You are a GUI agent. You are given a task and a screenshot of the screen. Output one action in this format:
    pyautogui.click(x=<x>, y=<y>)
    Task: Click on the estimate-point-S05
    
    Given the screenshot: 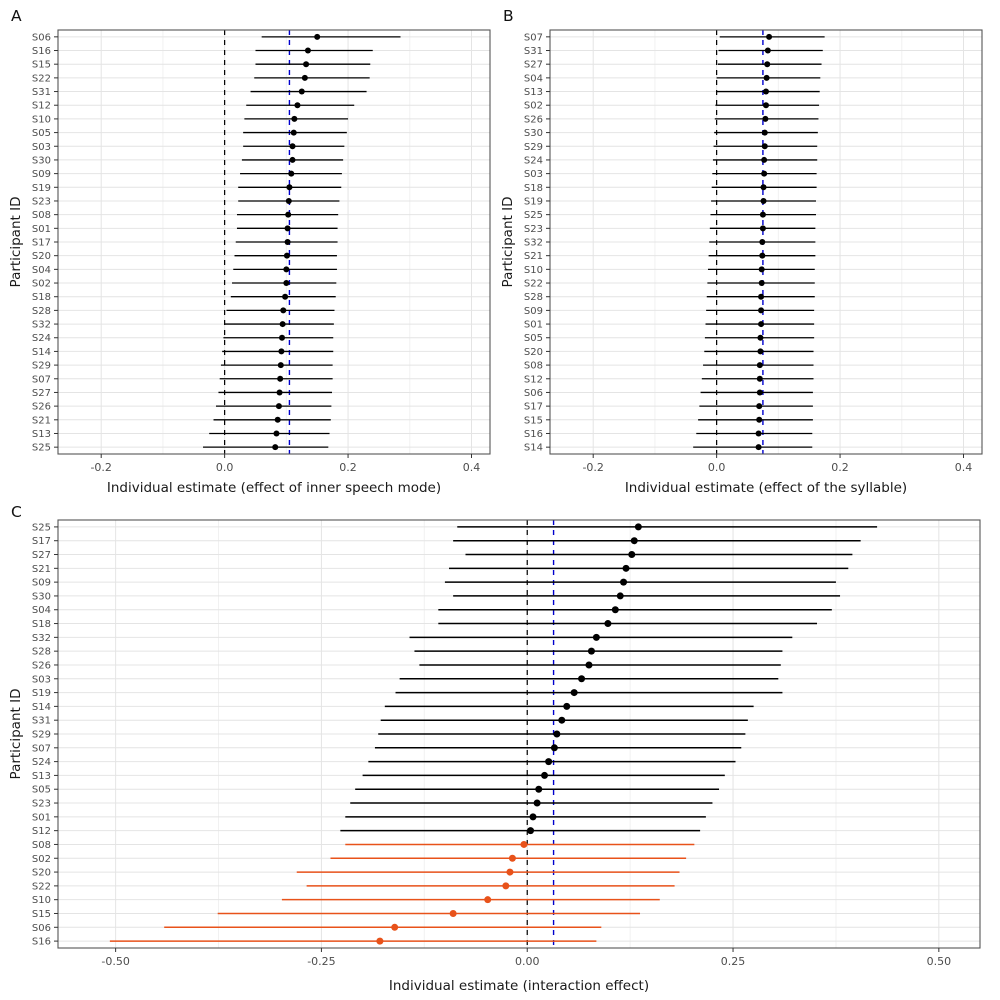 What is the action you would take?
    pyautogui.click(x=293, y=132)
    